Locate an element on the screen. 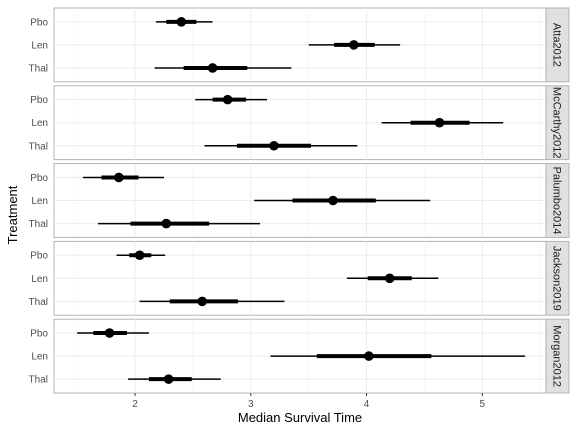 Image resolution: width=576 pixels, height=432 pixels. x-tick-label: 2 is located at coordinates (135, 404).